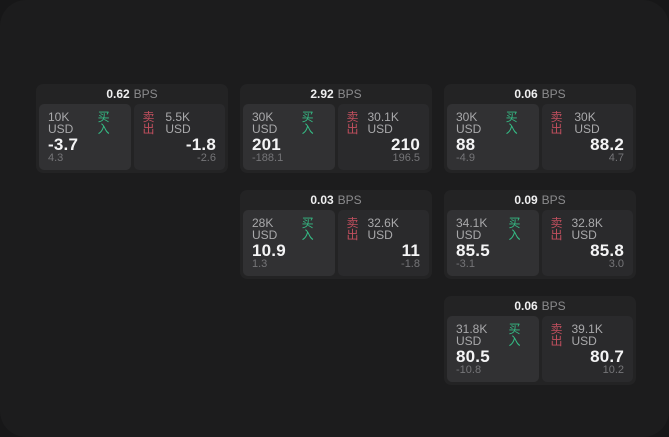 This screenshot has width=669, height=437. Describe the element at coordinates (56, 158) in the screenshot. I see `buy-delta: 4.3` at that location.